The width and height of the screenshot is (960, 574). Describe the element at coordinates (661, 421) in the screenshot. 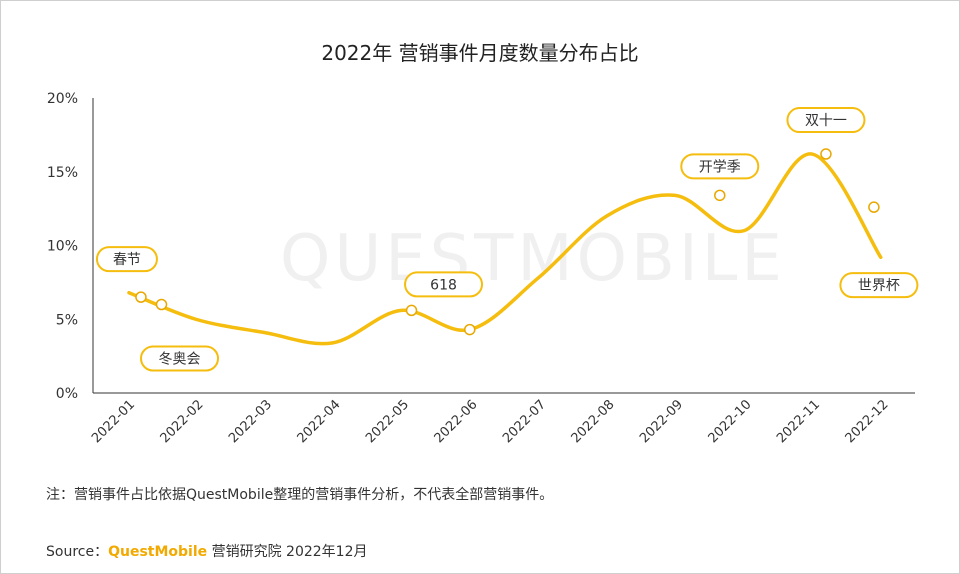

I see `x-tick-label: 2022-09` at that location.